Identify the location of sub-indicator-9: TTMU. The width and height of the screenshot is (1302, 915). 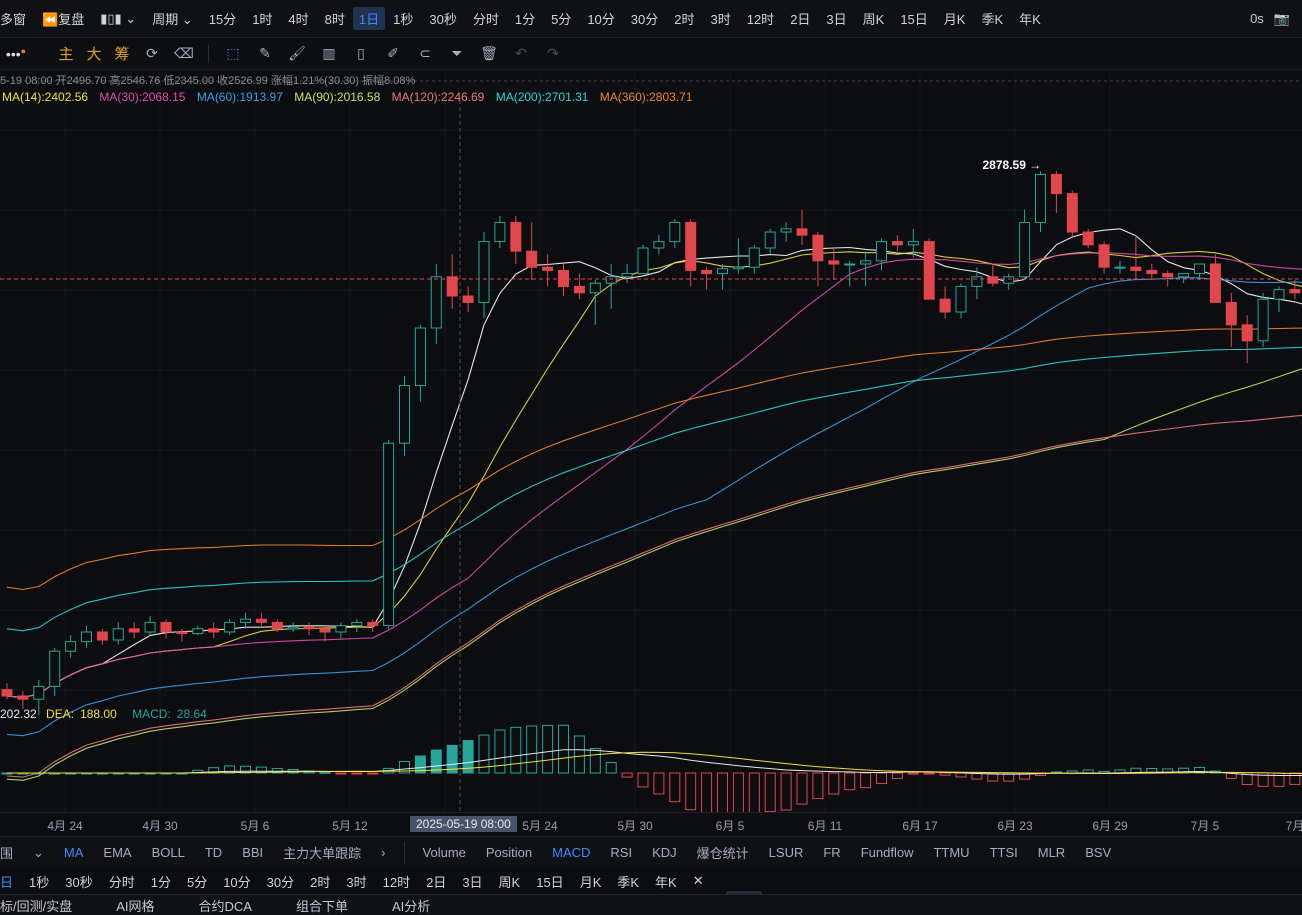
(951, 852).